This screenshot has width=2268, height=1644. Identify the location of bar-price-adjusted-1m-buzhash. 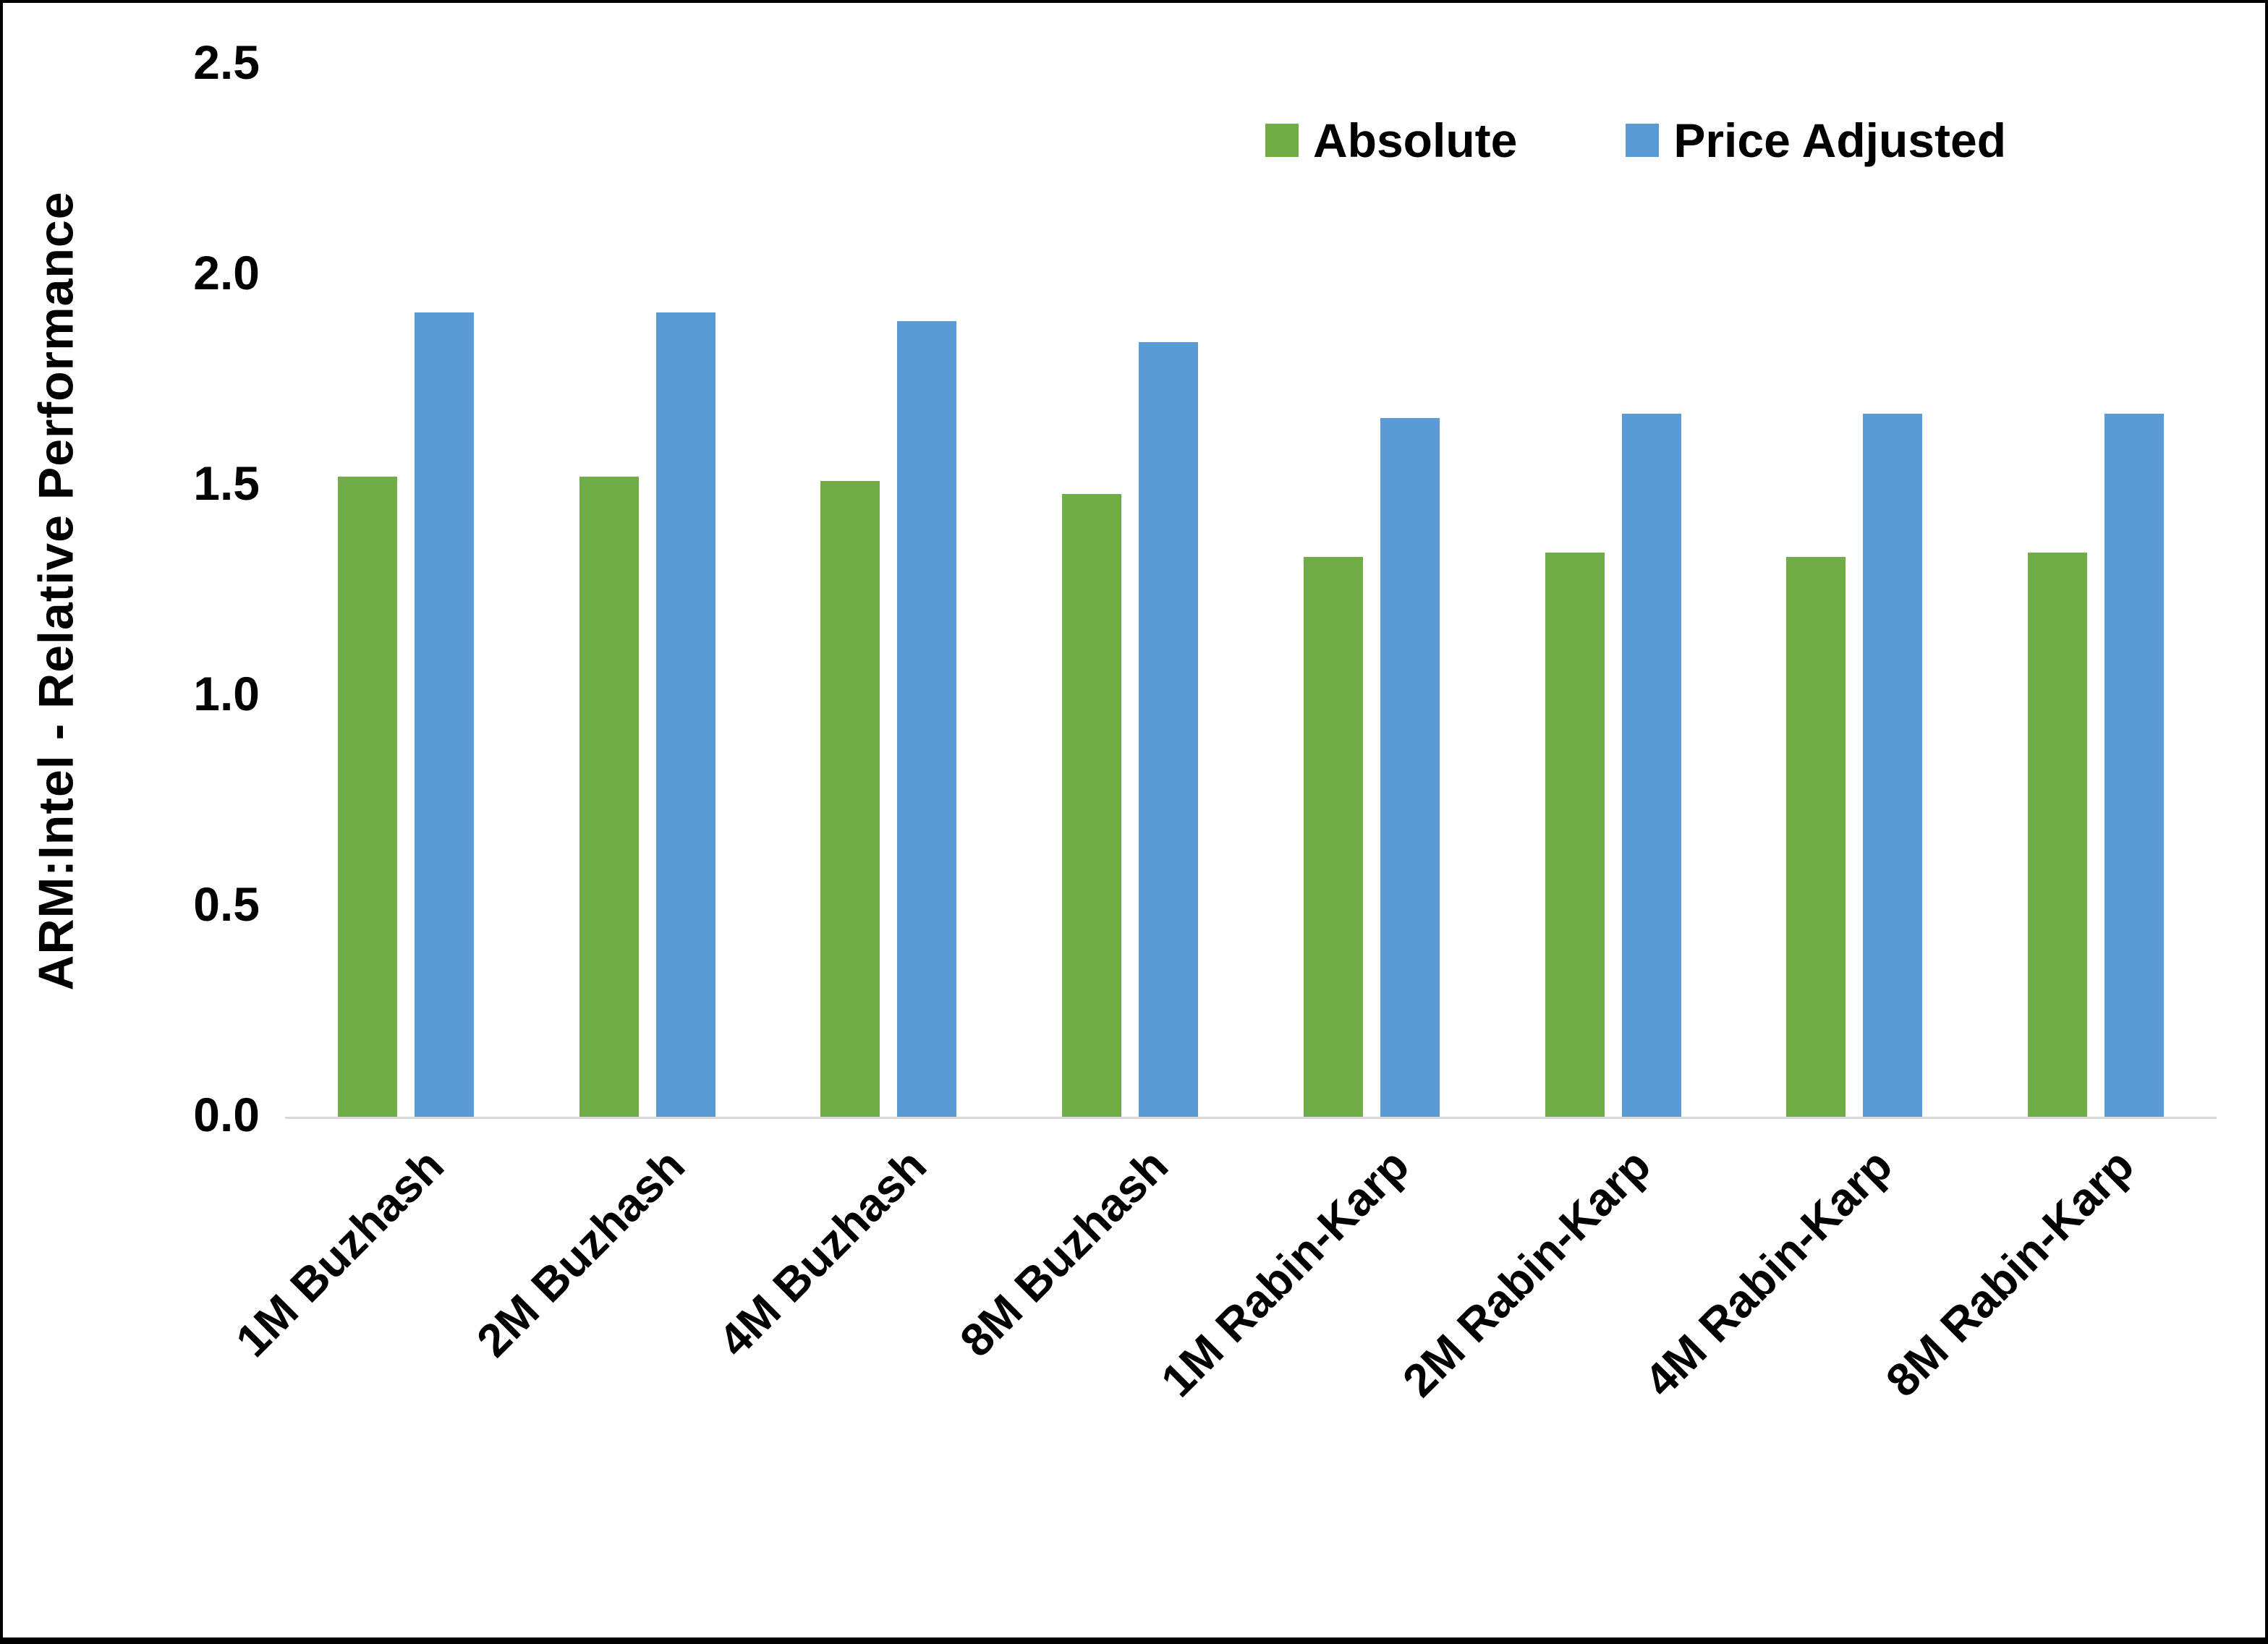
(444, 714).